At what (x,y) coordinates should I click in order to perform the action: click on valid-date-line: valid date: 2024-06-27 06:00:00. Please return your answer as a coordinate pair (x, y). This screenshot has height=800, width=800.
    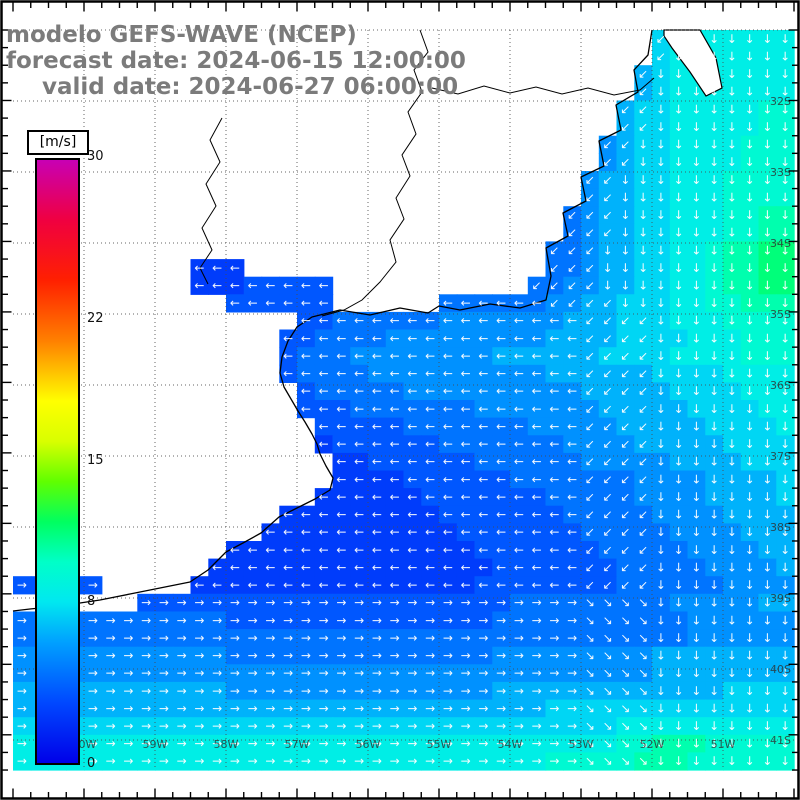
    Looking at the image, I should click on (250, 87).